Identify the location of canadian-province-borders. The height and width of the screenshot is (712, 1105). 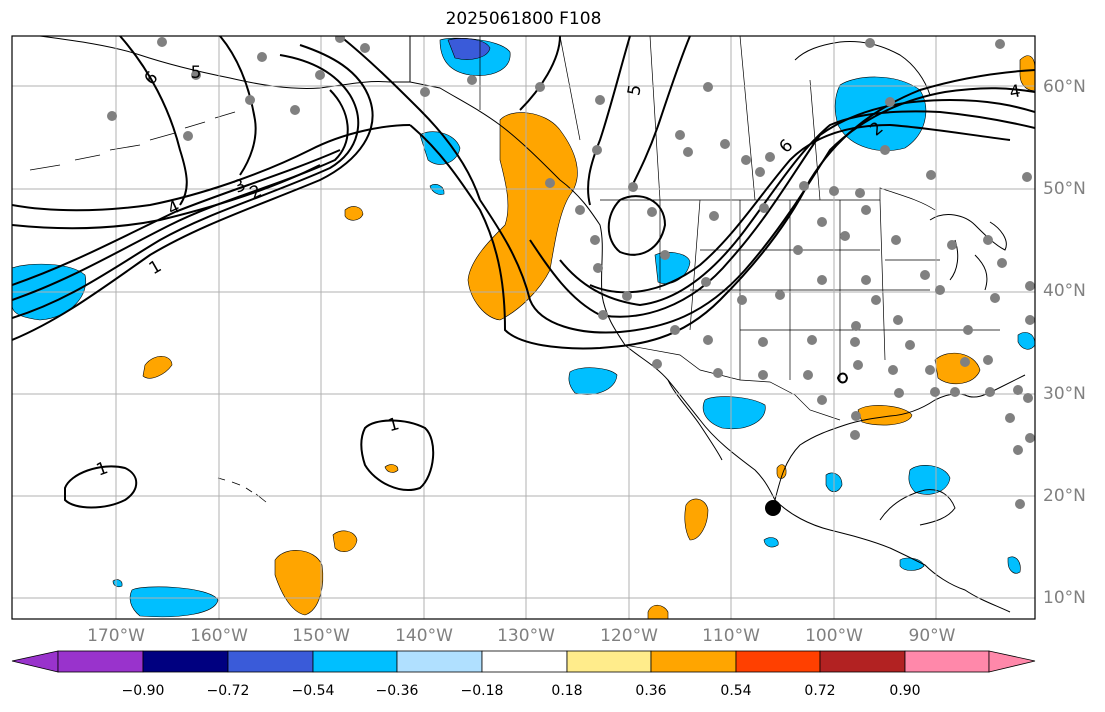
(650, 118).